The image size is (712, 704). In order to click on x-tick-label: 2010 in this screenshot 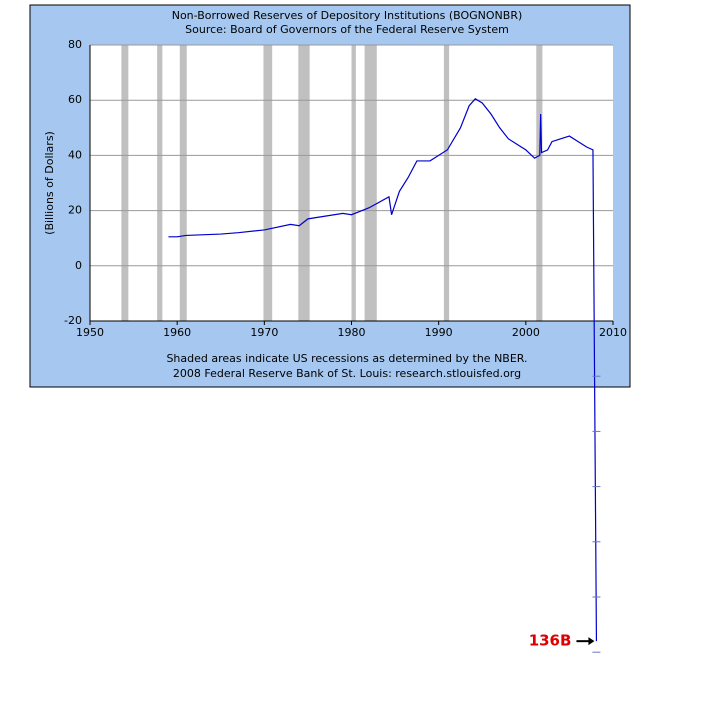, I will do `click(613, 332)`.